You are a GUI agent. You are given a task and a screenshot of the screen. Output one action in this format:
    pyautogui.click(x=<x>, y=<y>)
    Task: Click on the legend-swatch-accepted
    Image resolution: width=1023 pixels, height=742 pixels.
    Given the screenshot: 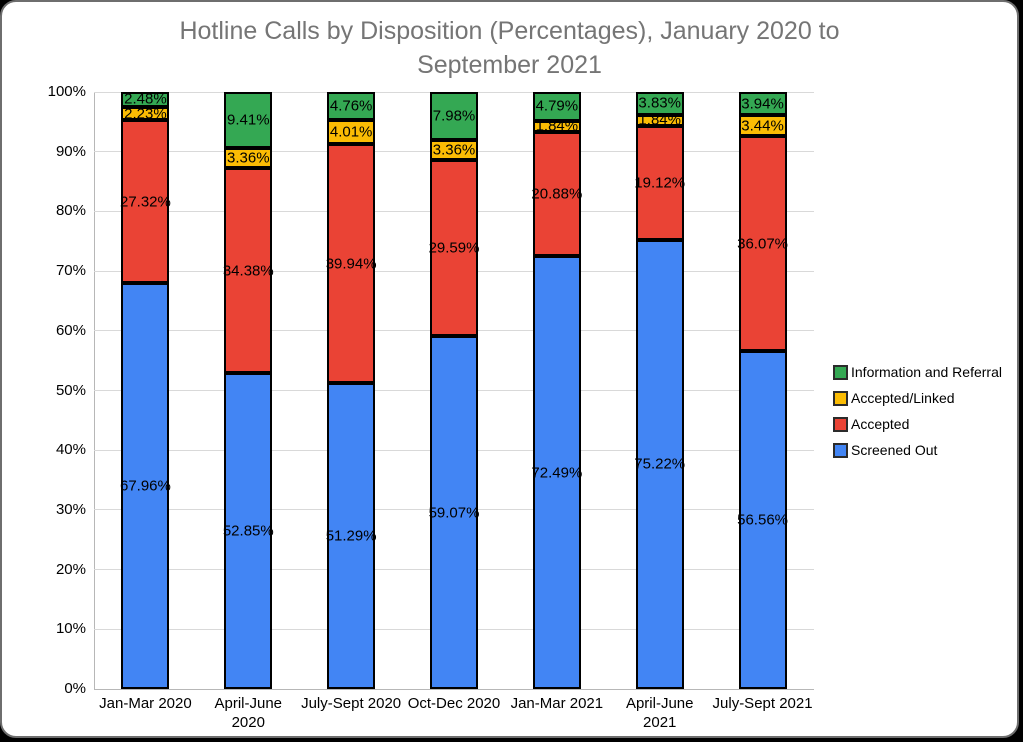 What is the action you would take?
    pyautogui.click(x=840, y=424)
    